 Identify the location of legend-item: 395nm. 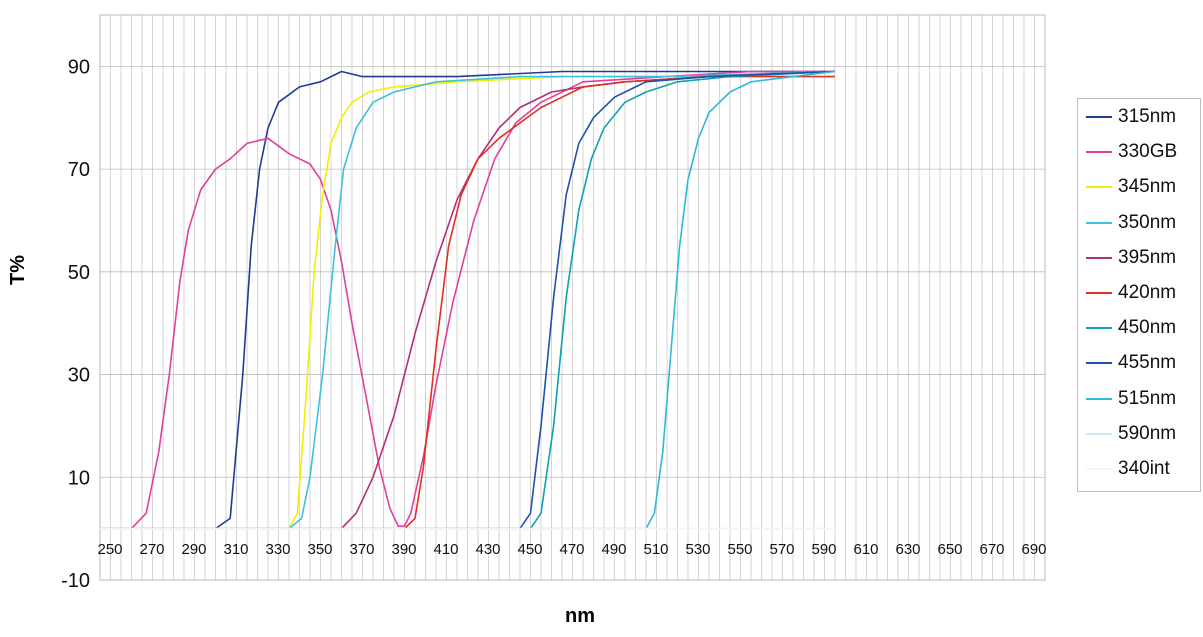
(1131, 257).